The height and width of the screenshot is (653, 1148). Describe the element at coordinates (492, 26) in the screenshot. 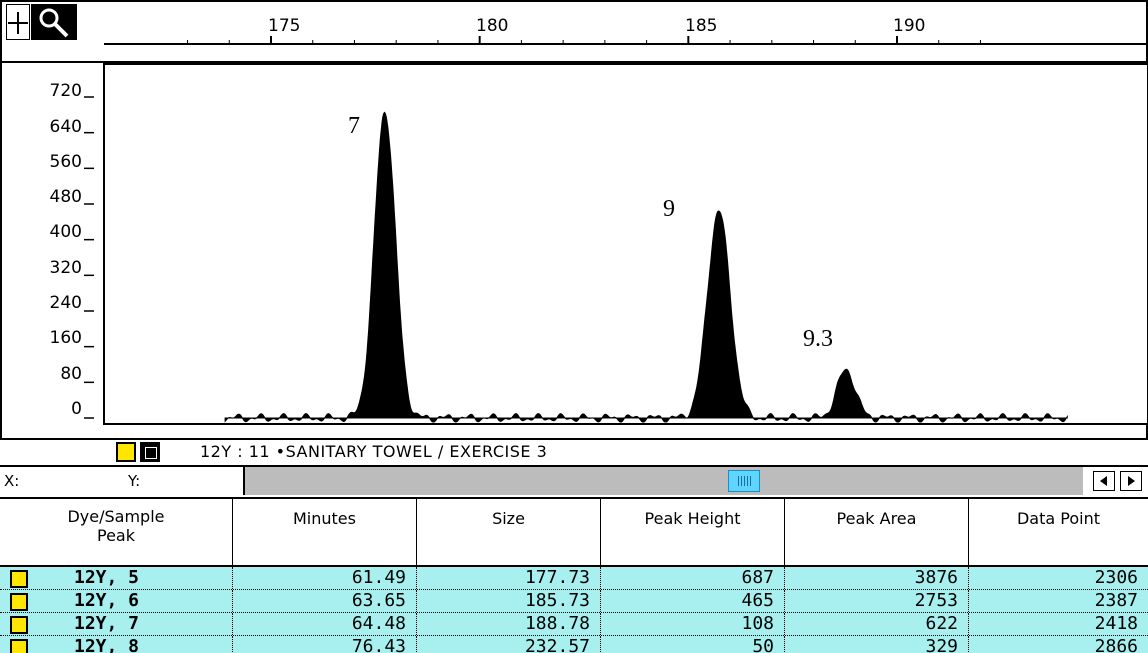

I see `ruler-label: 180` at that location.